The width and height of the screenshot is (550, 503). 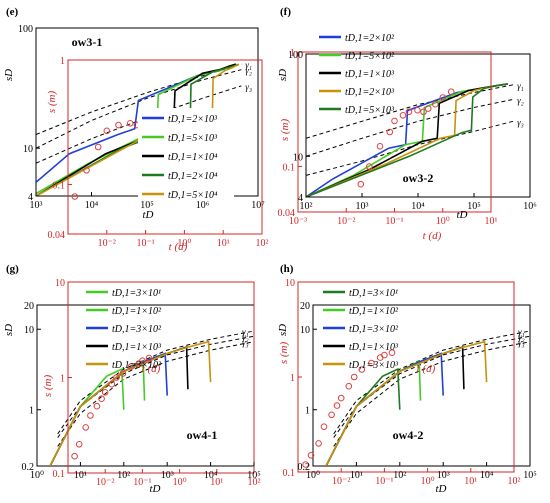 What do you see at coordinates (193, 119) in the screenshot?
I see `legend-label: tD,1=2×10³` at bounding box center [193, 119].